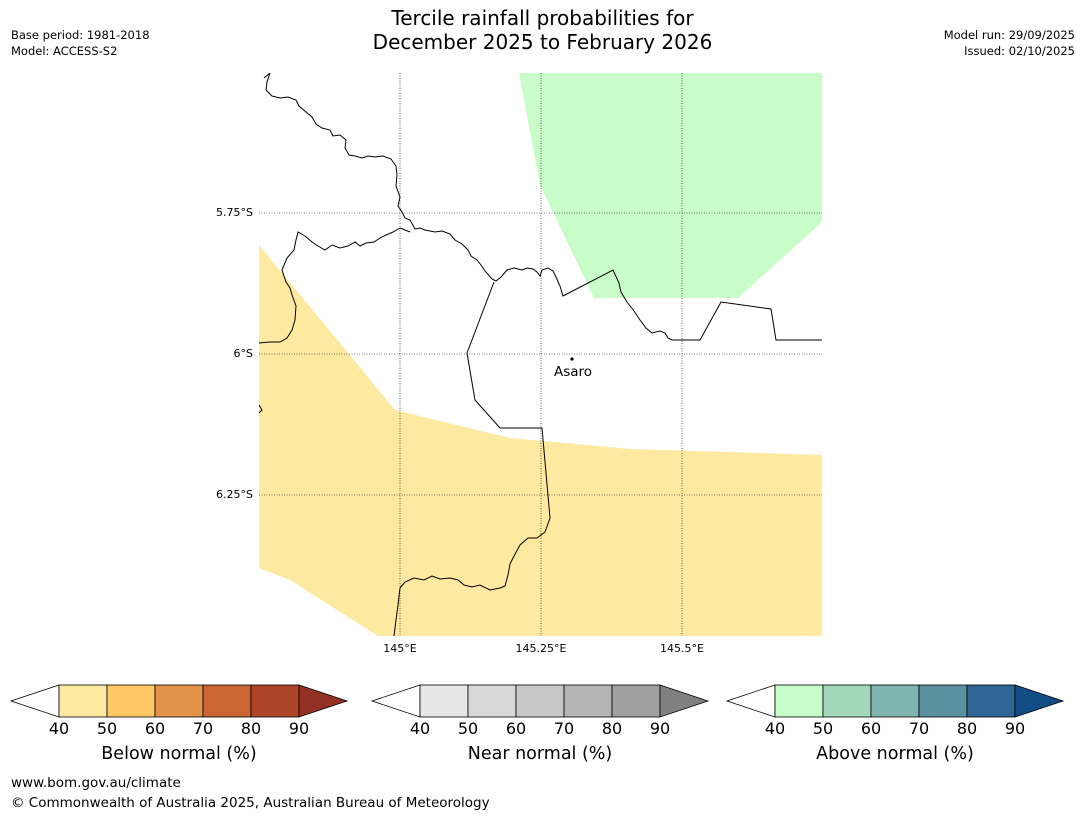 The image size is (1085, 816). Describe the element at coordinates (895, 754) in the screenshot. I see `colorbar-above-label: Above normal (%)` at that location.